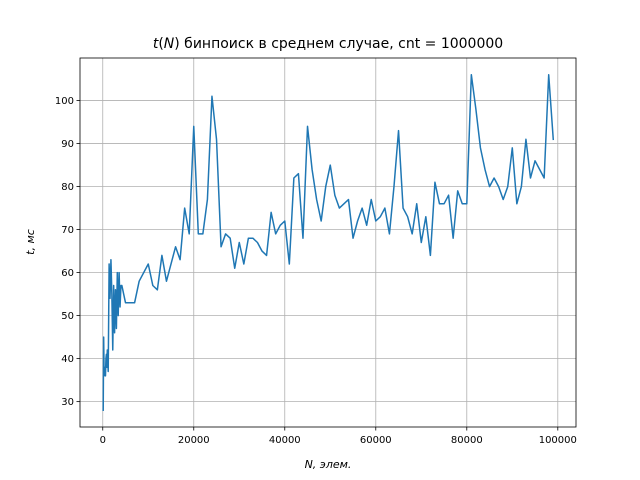 Image resolution: width=640 pixels, height=480 pixels. I want to click on x-axis-label: N, элем., so click(328, 464).